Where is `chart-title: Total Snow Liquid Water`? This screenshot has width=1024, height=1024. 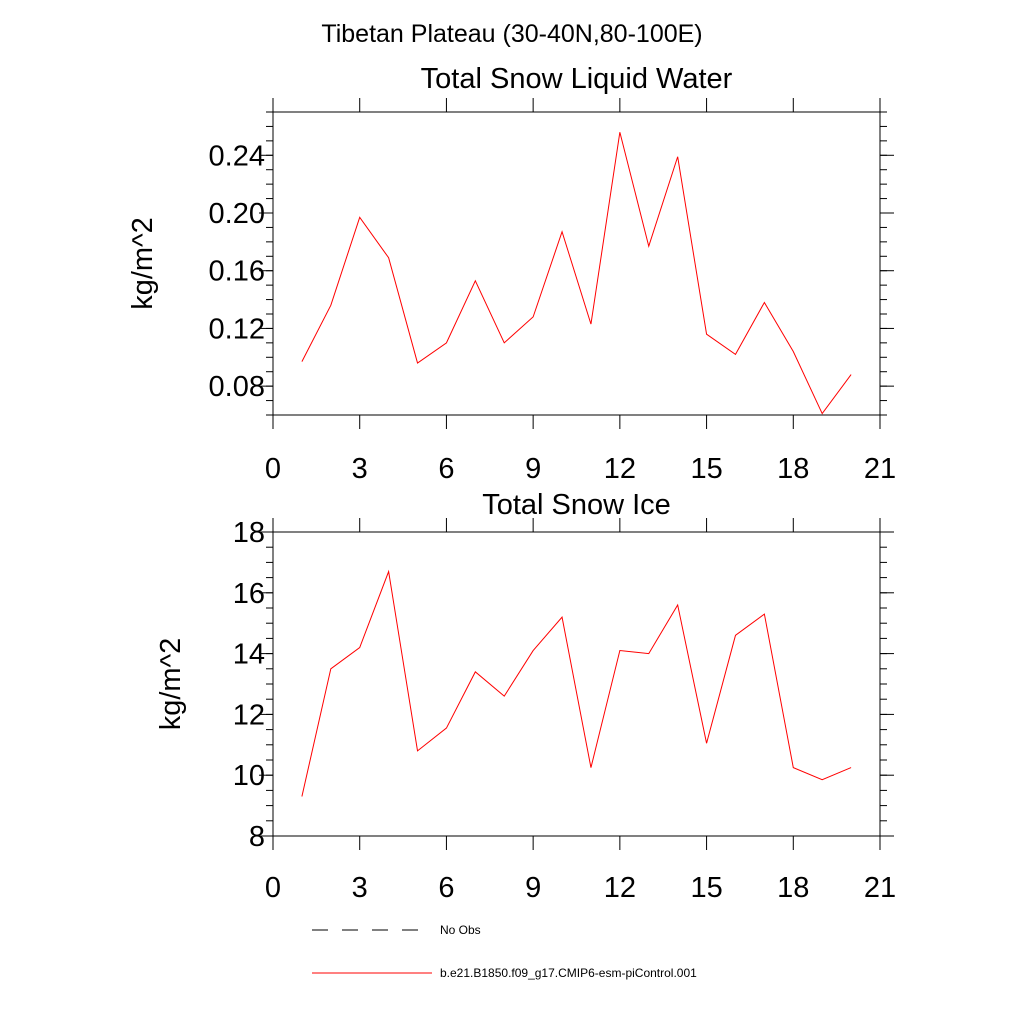
chart-title: Total Snow Liquid Water is located at coordinates (577, 79).